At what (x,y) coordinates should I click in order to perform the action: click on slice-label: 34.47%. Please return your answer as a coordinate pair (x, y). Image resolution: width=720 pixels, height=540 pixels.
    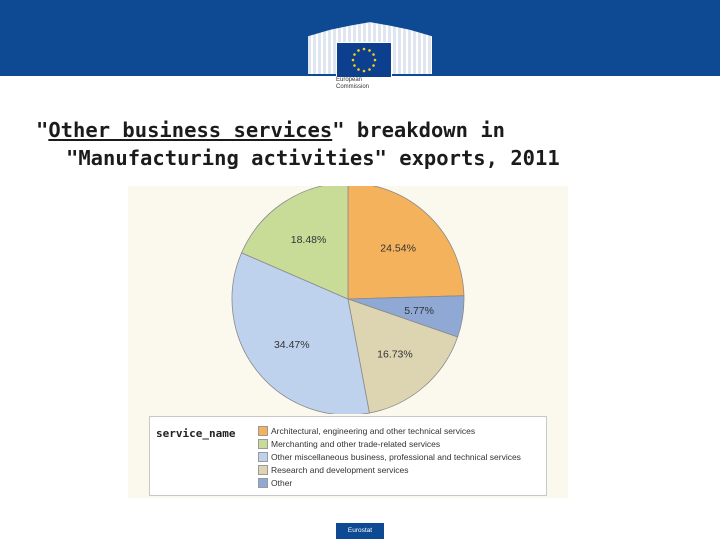
    Looking at the image, I should click on (292, 345).